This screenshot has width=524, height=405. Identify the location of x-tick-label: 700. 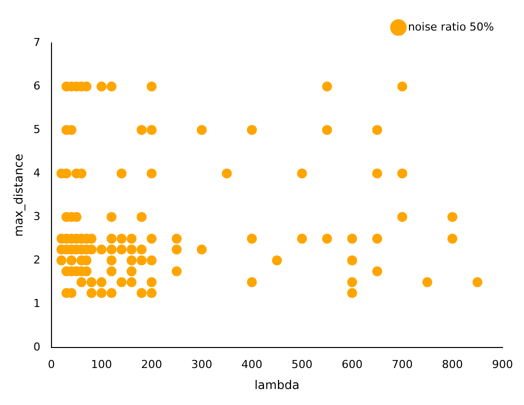
(402, 364).